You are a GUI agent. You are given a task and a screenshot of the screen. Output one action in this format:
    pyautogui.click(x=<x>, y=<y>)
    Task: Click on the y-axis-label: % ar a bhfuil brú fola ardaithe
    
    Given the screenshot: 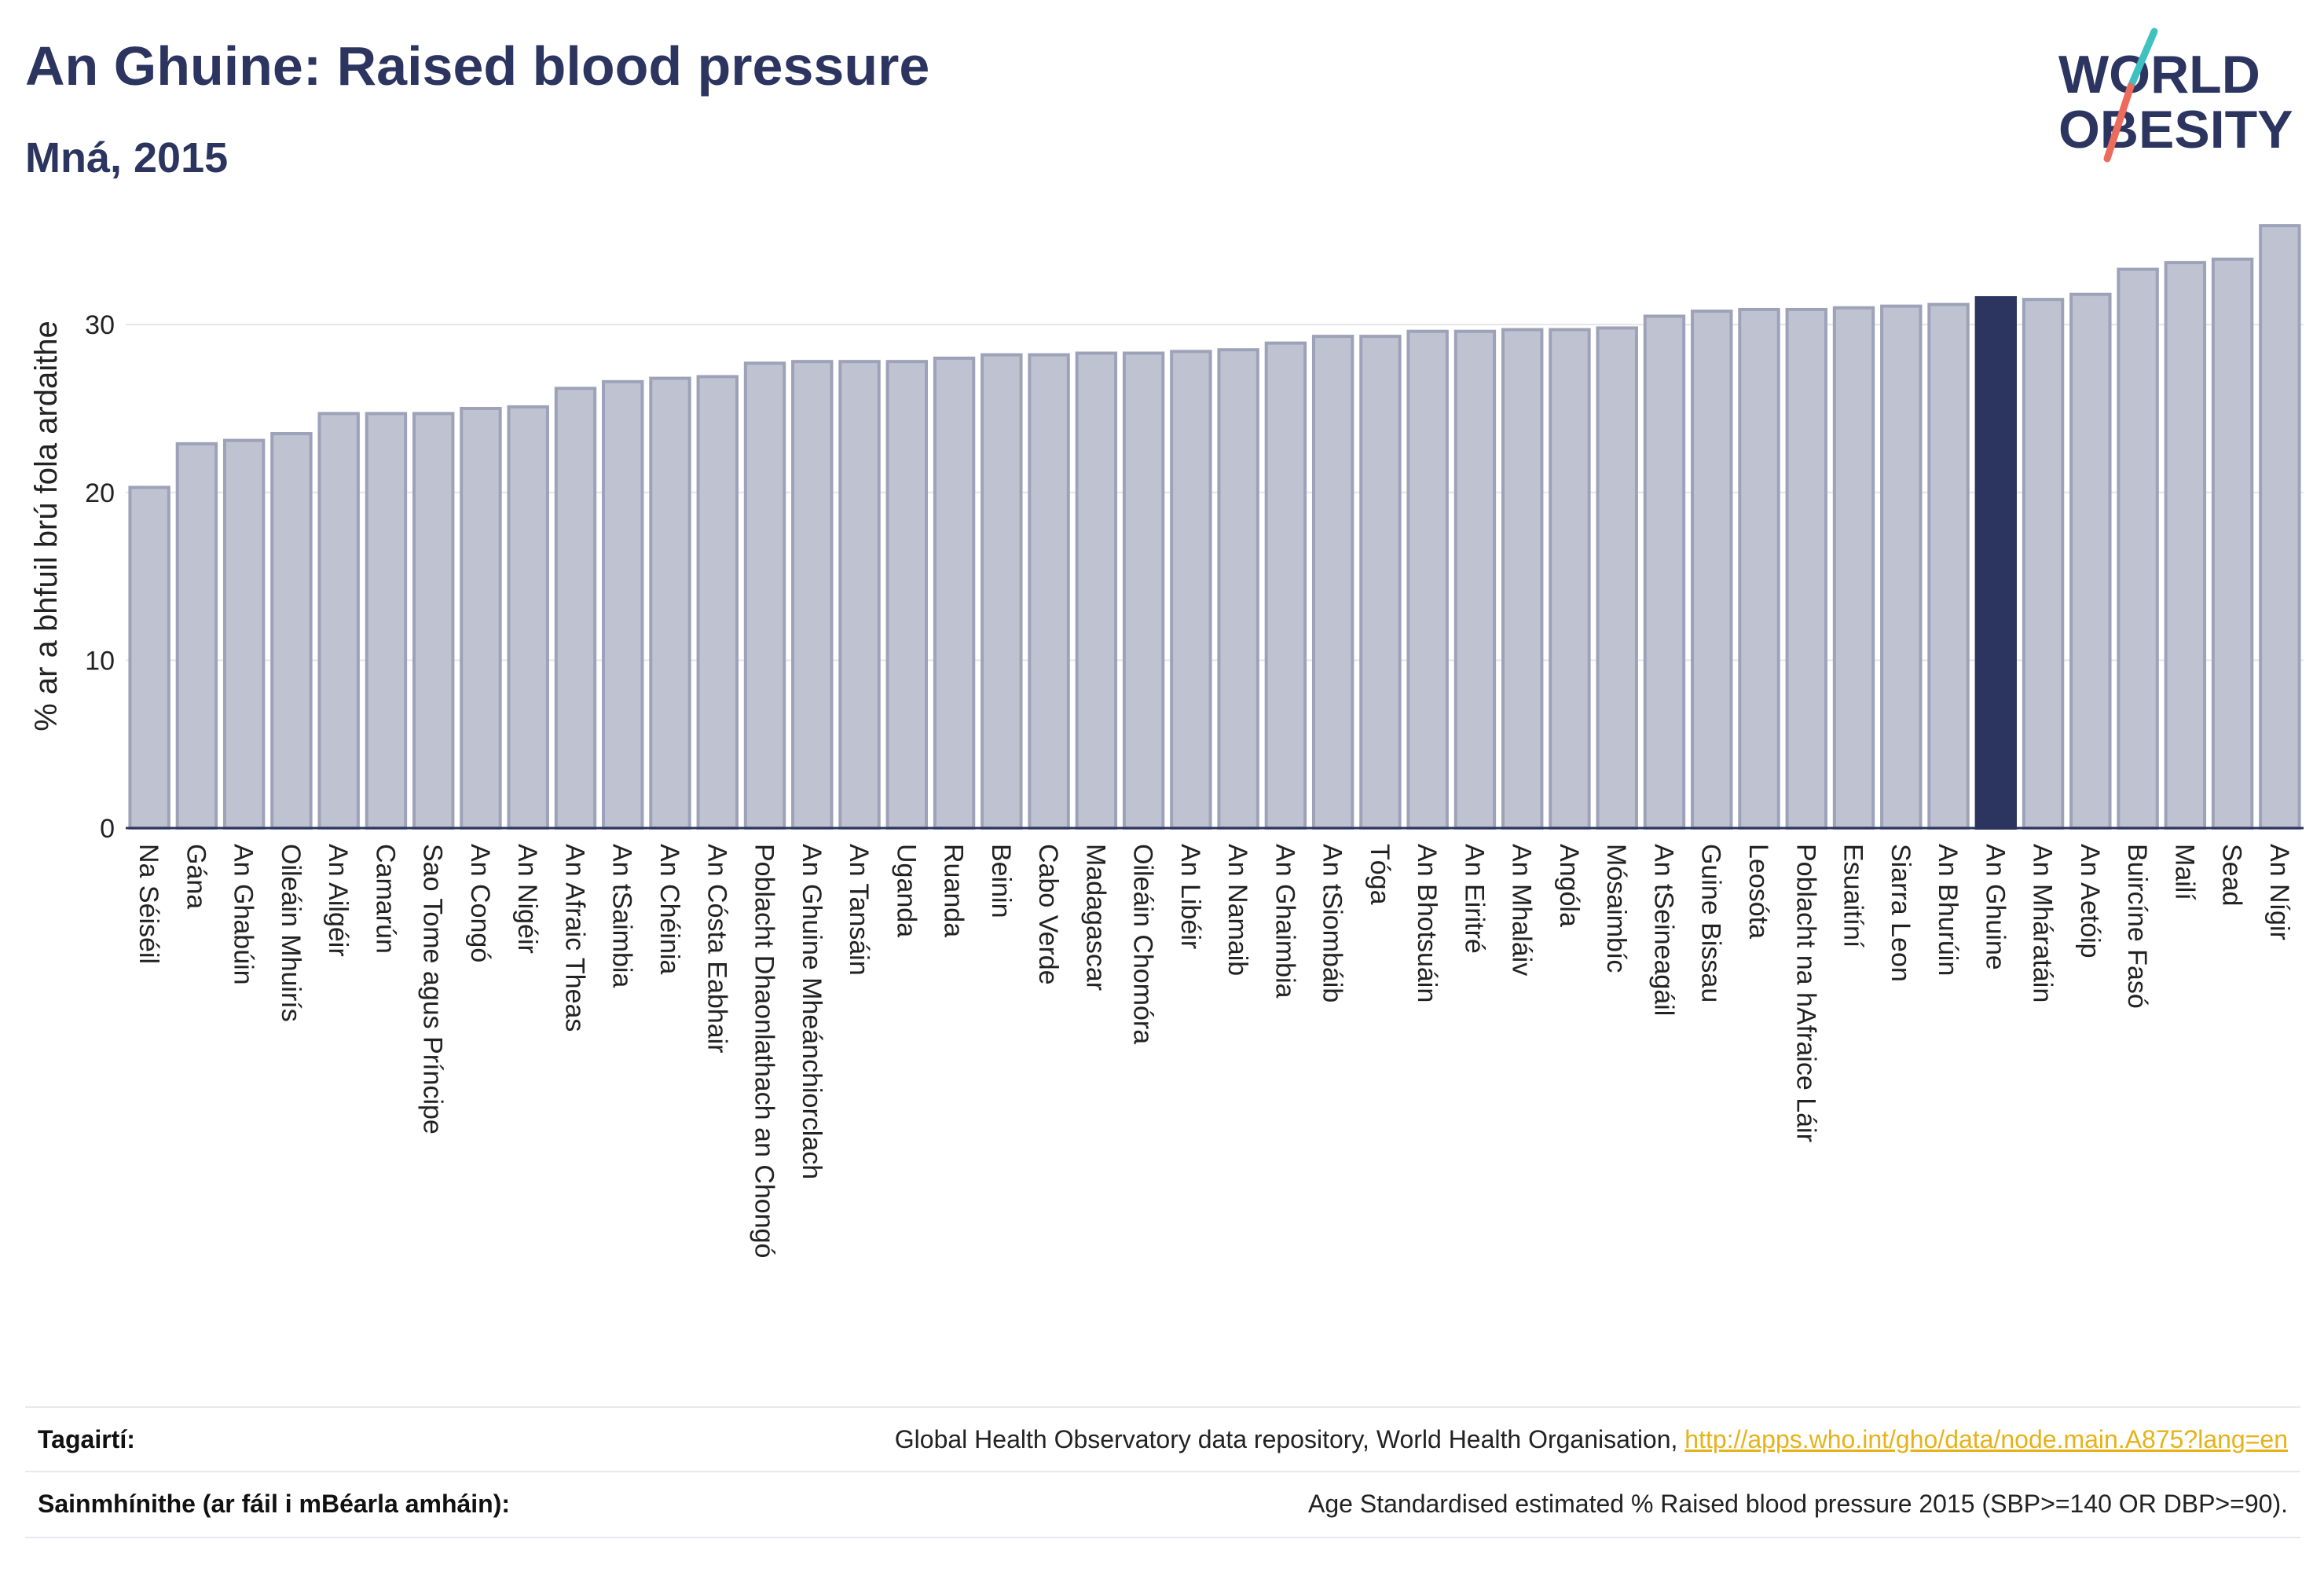 What is the action you would take?
    pyautogui.click(x=46, y=526)
    